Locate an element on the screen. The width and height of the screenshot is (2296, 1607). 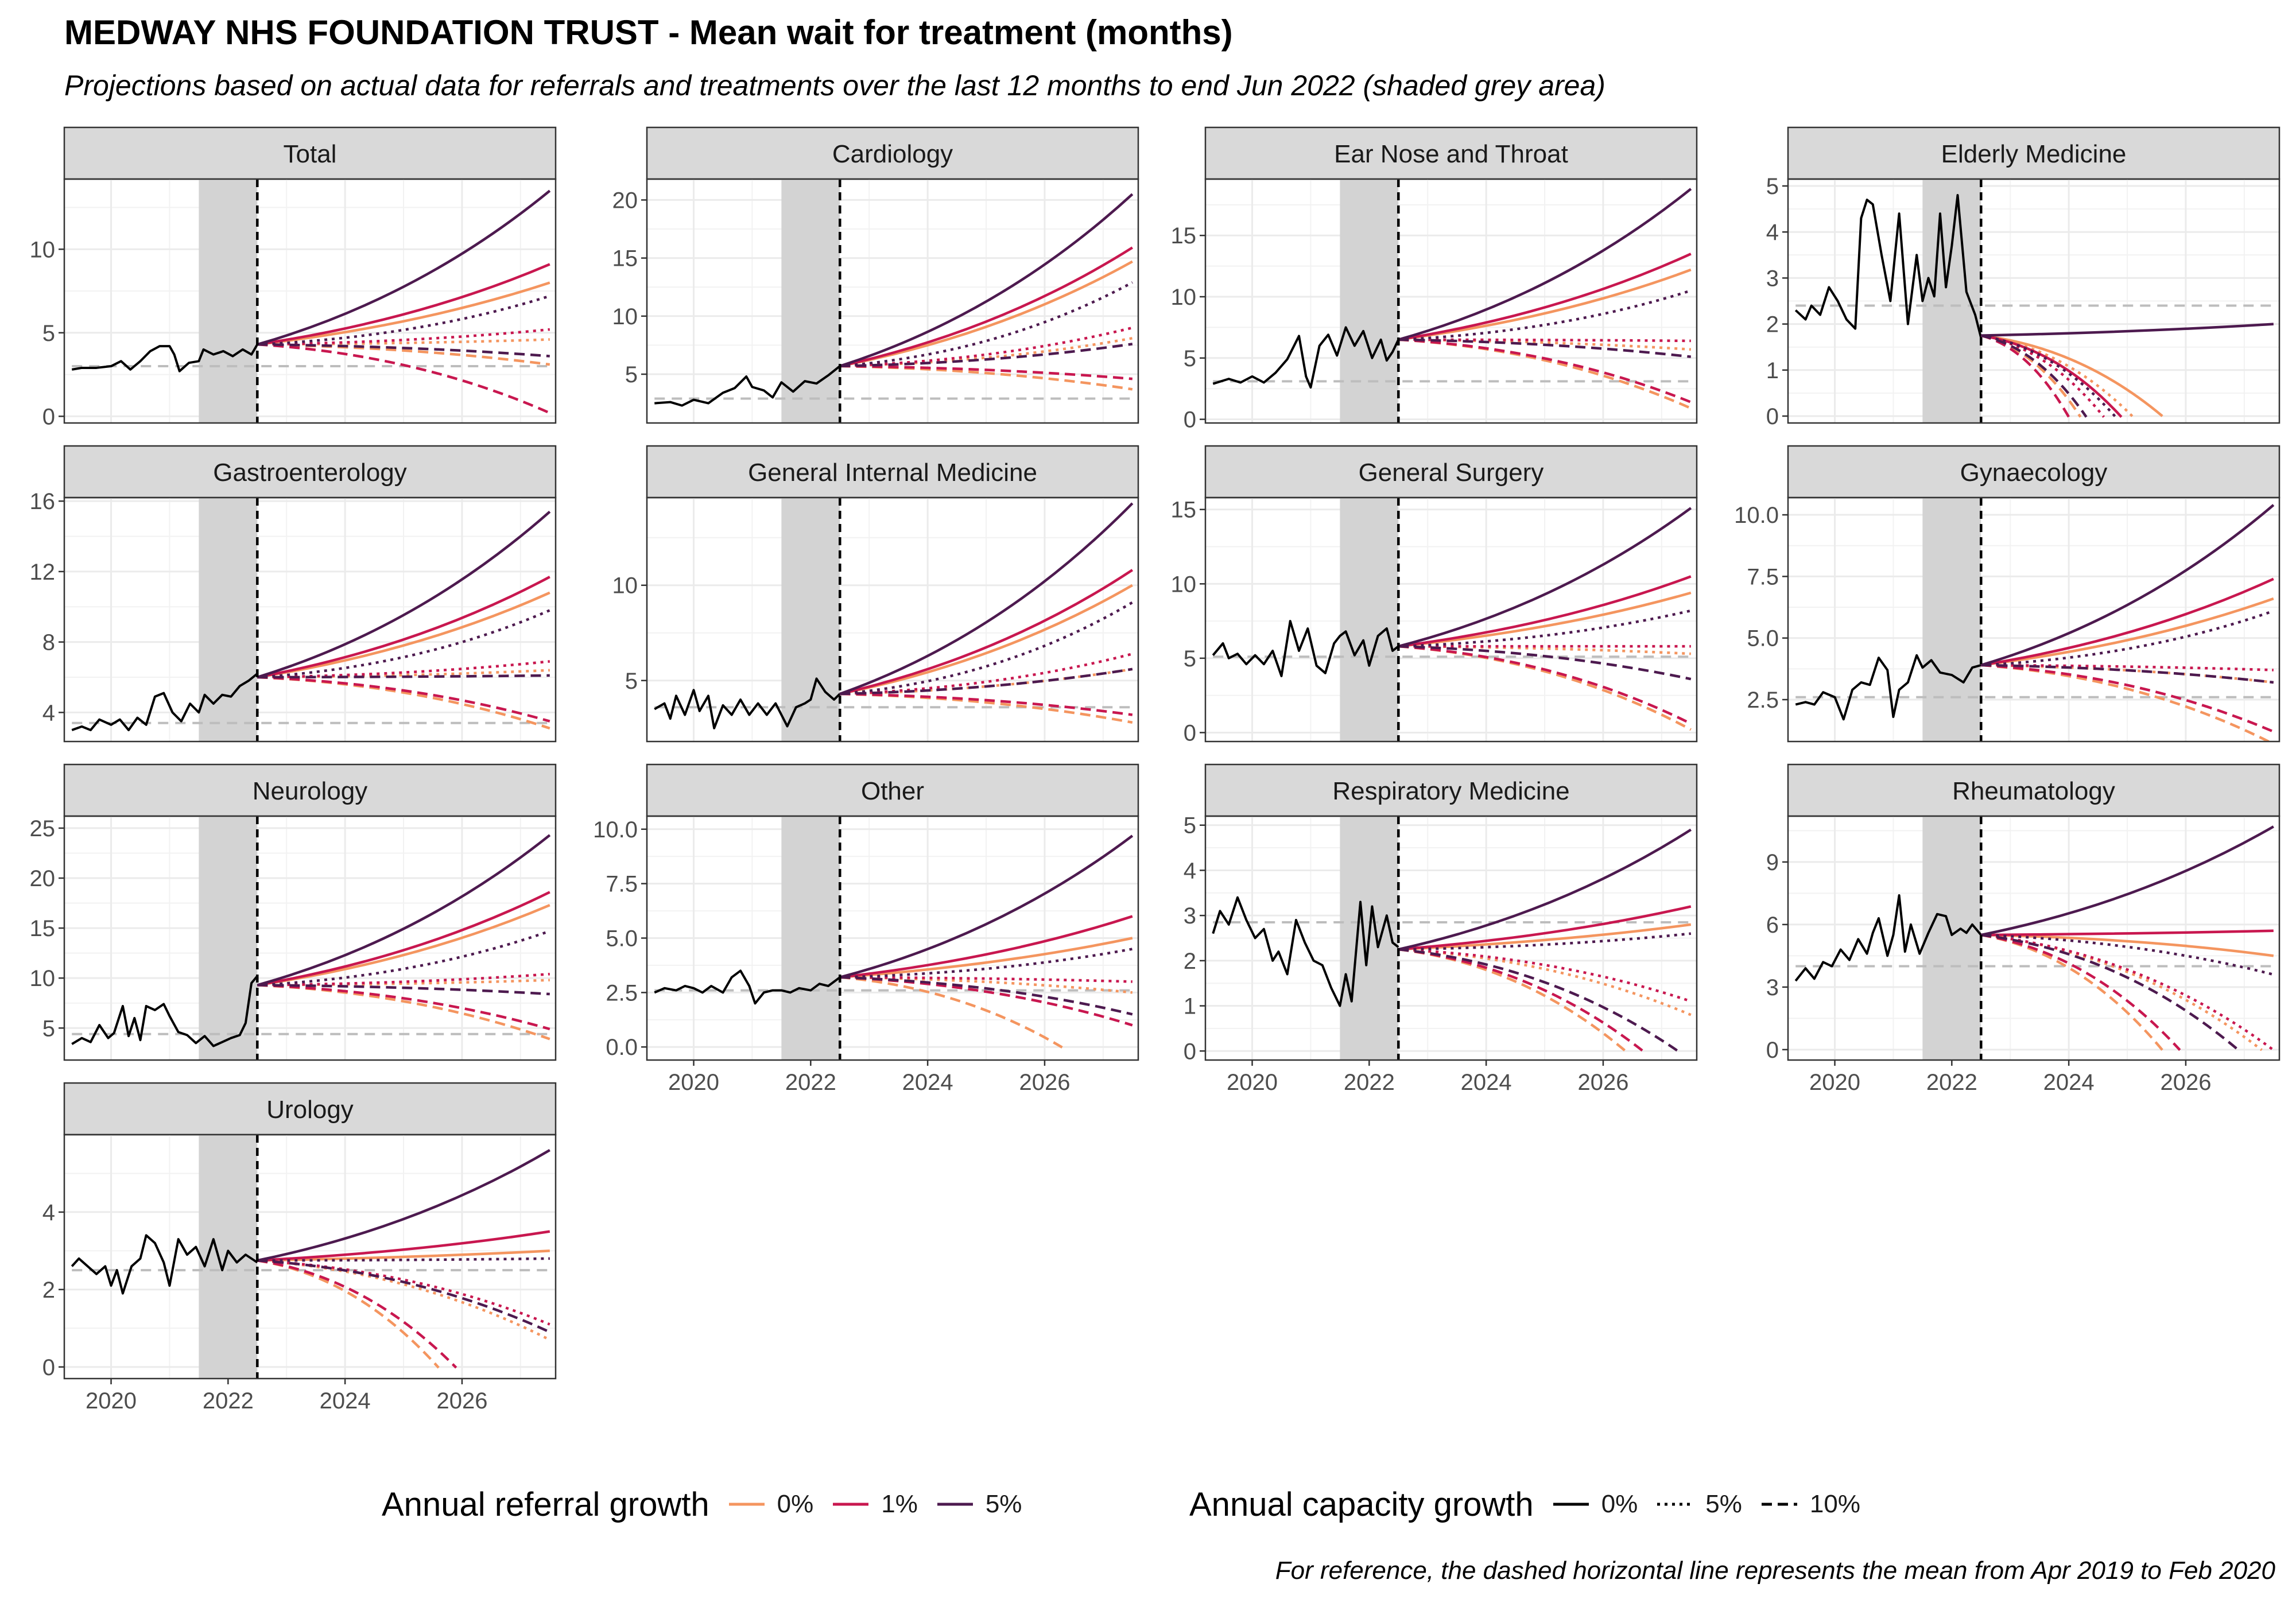
y-tick-label: 10.0 is located at coordinates (1756, 515).